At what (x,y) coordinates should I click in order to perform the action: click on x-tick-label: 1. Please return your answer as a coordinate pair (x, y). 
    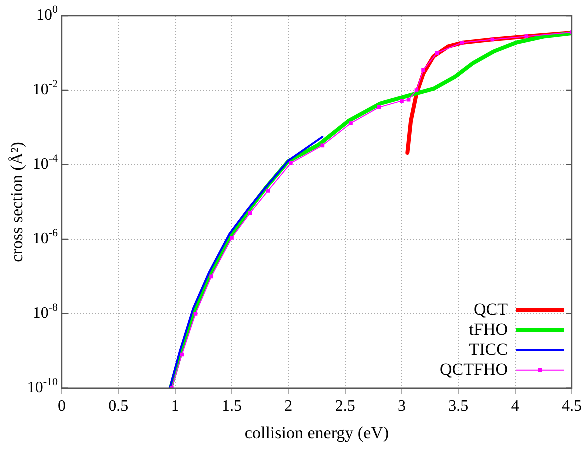
    Looking at the image, I should click on (175, 407).